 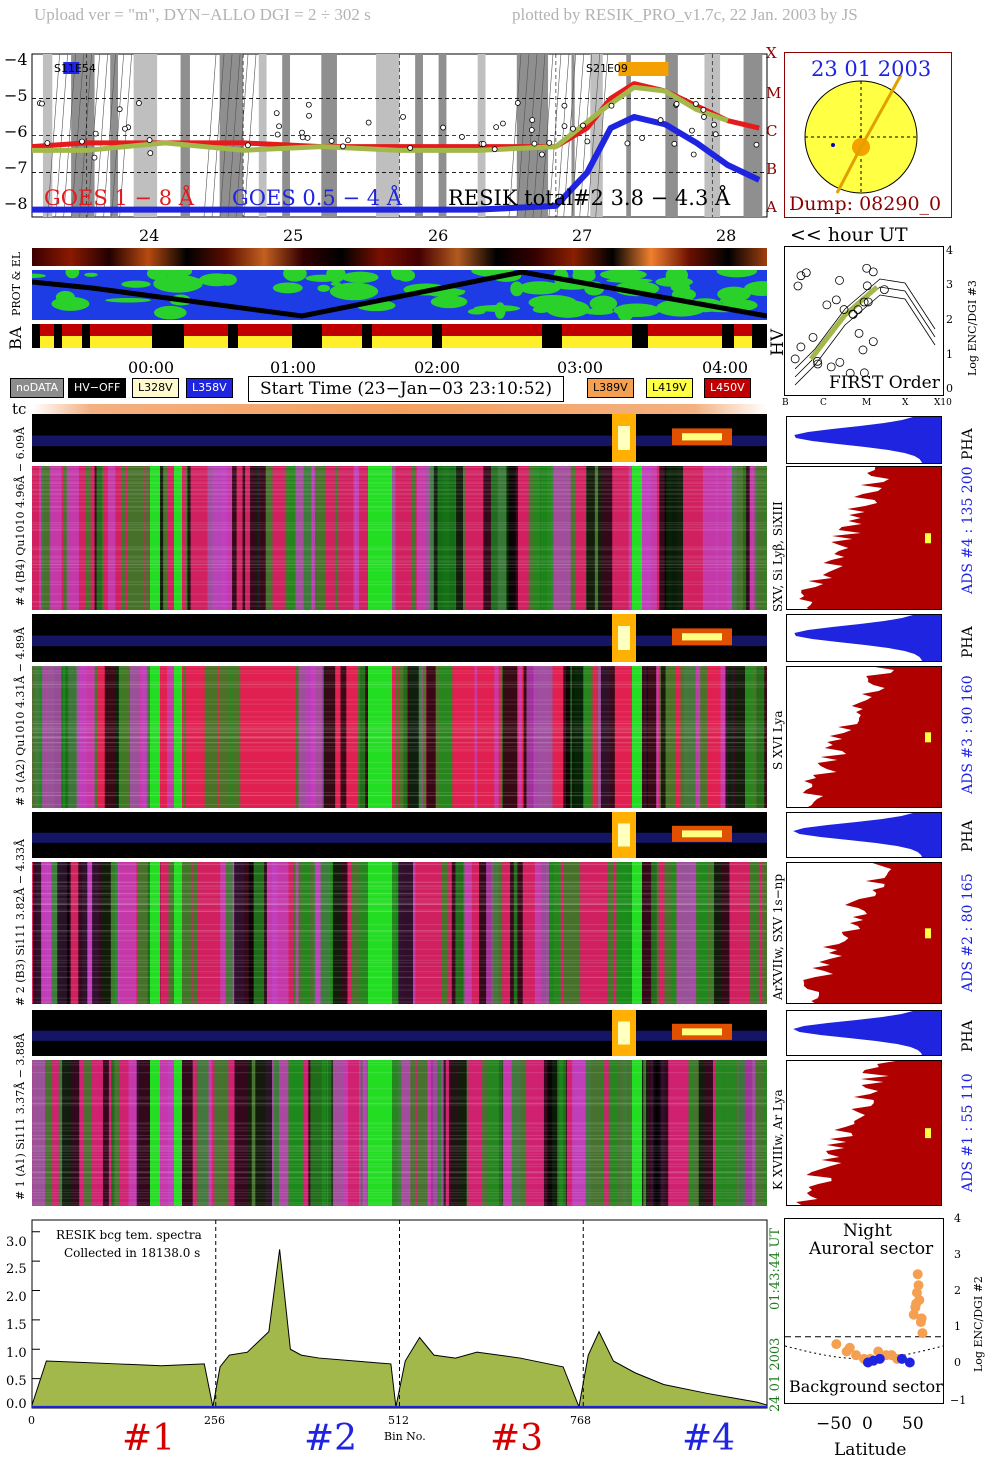 What do you see at coordinates (16, 1242) in the screenshot?
I see `spec-ytick-30: 3.0` at bounding box center [16, 1242].